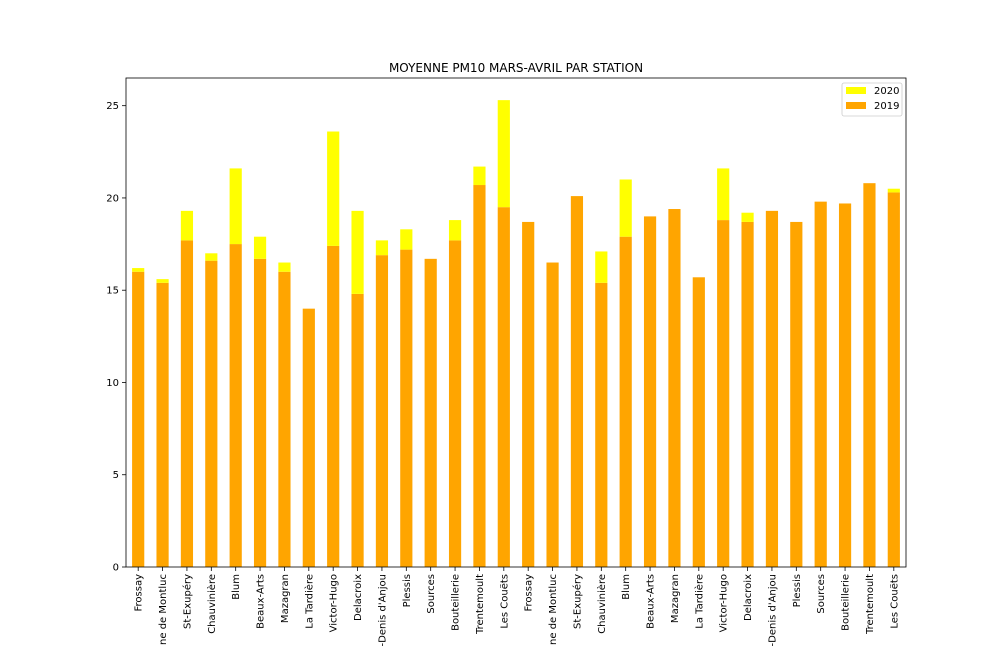  What do you see at coordinates (886, 91) in the screenshot?
I see `legend-label-2020: 2020` at bounding box center [886, 91].